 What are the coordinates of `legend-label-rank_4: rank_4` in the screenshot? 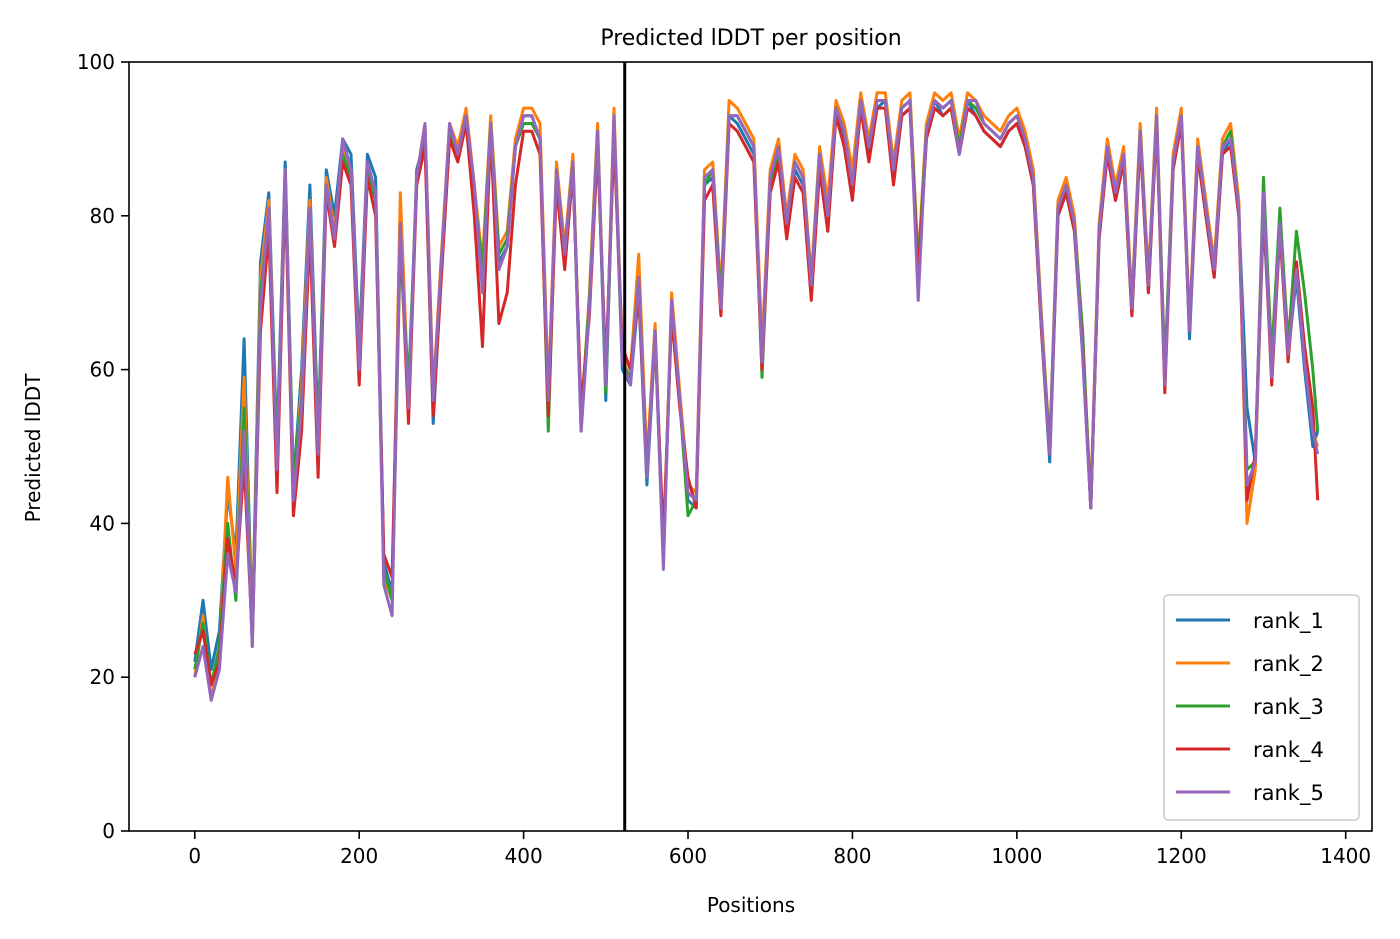 It's located at (1288, 750).